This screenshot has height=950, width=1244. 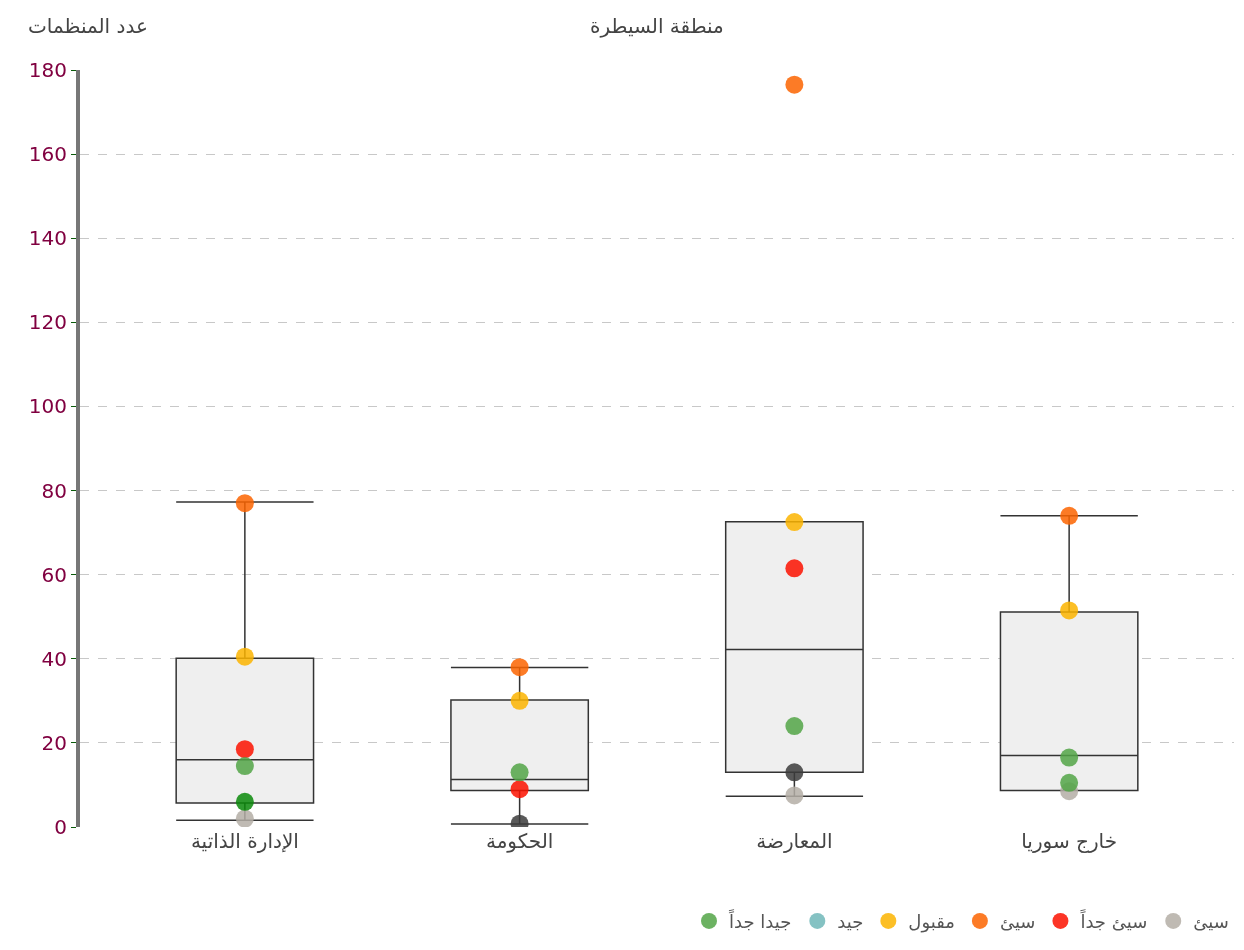 I want to click on y-tick-label: 180, so click(x=47, y=70).